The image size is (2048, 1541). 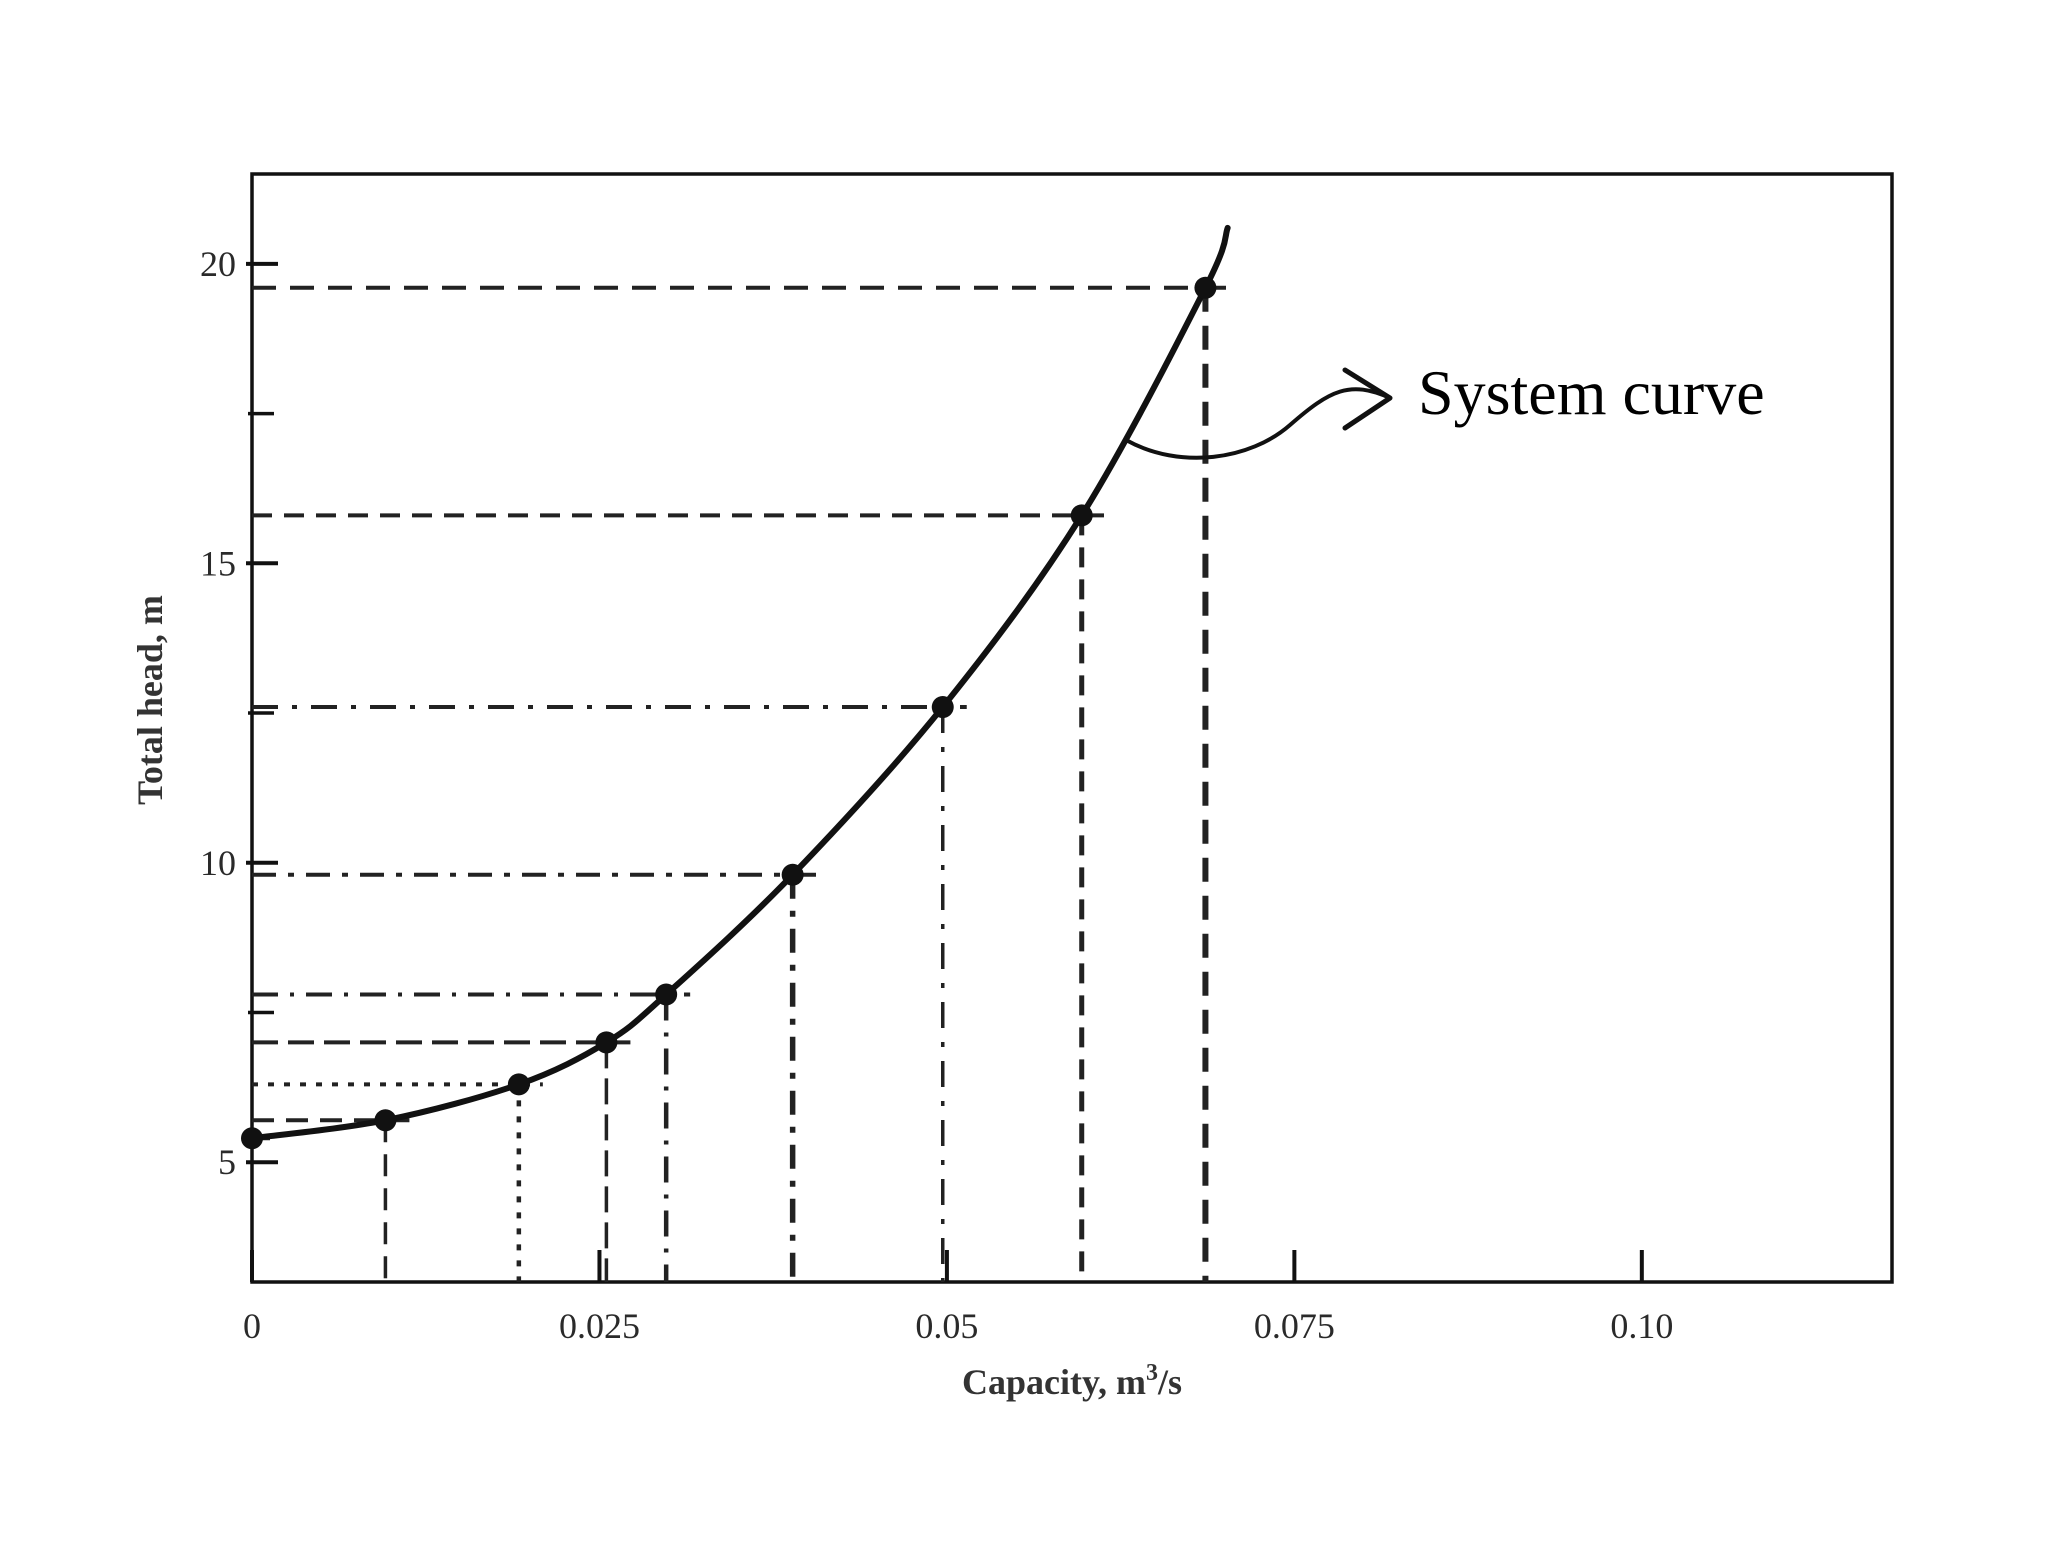 I want to click on x-tick-label: 0.05, so click(x=946, y=1326).